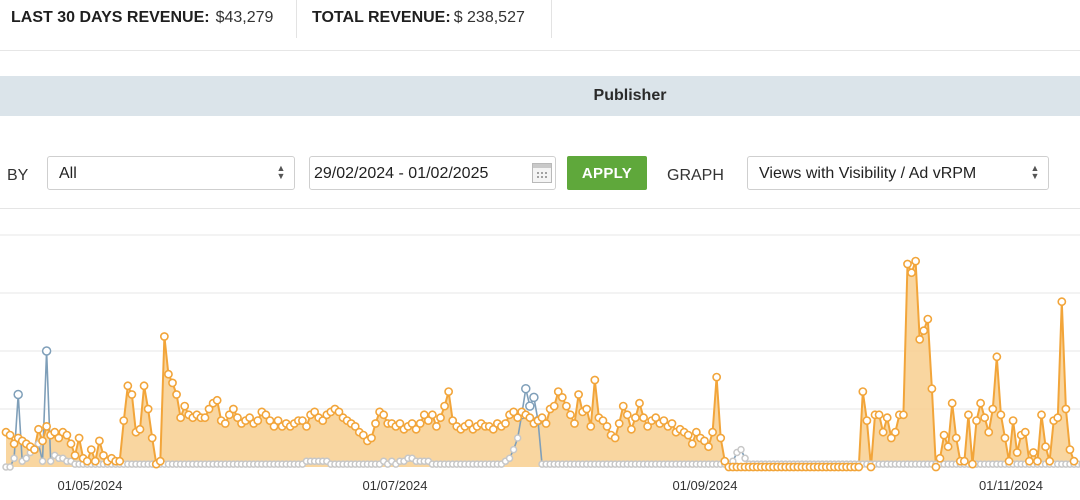 The width and height of the screenshot is (1080, 500). Describe the element at coordinates (695, 175) in the screenshot. I see `graph-label: GRAPH` at that location.